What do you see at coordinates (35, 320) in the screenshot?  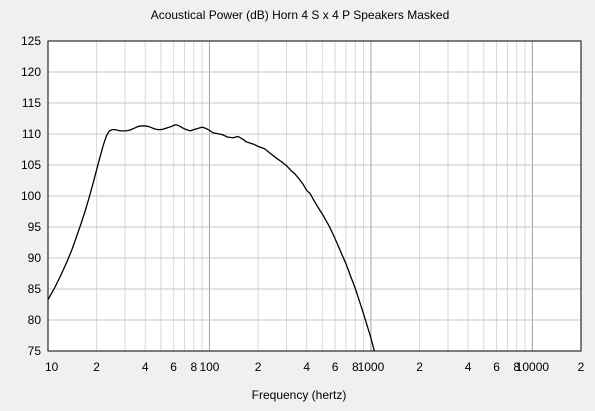 I see `y-tick-label: 80` at bounding box center [35, 320].